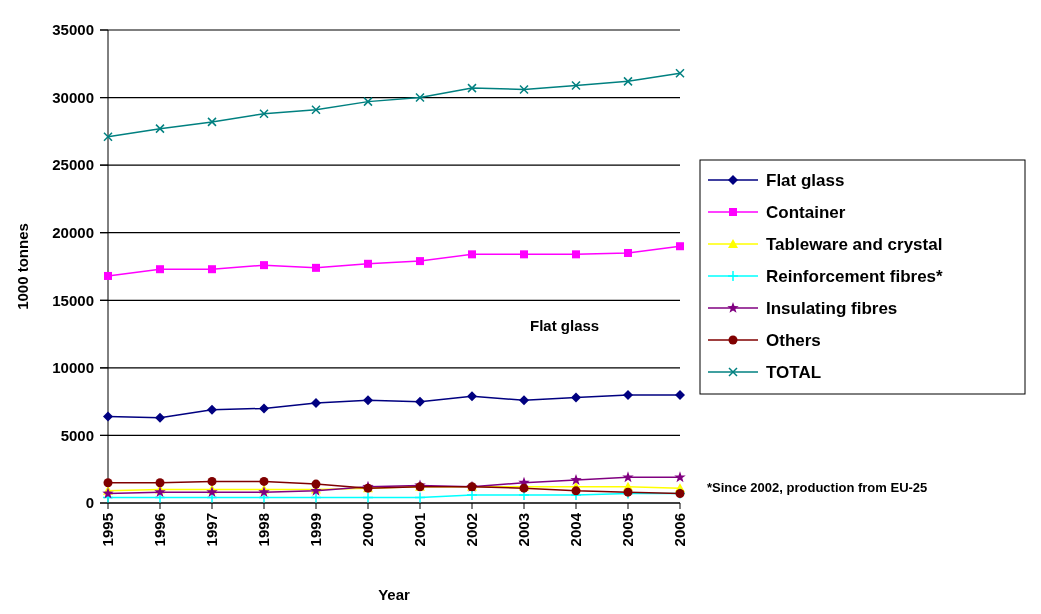  Describe the element at coordinates (832, 308) in the screenshot. I see `legend-label: Insulating fibres` at that location.